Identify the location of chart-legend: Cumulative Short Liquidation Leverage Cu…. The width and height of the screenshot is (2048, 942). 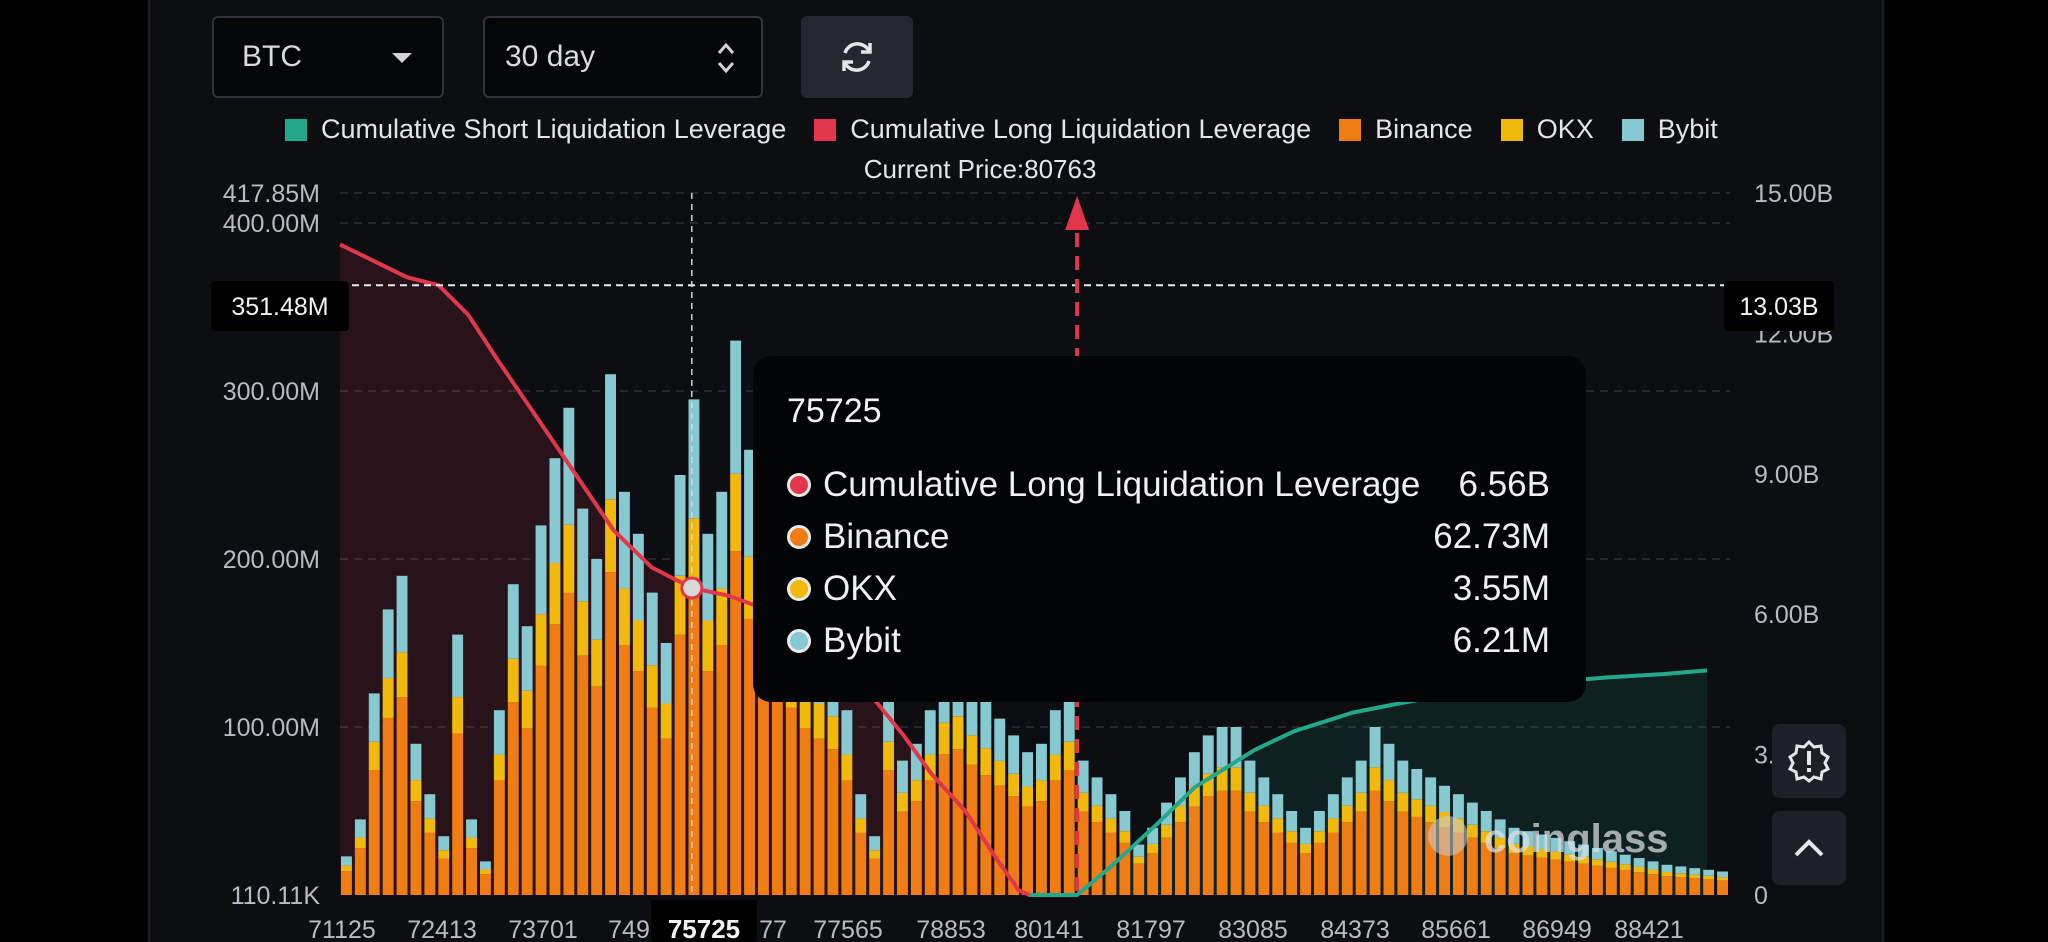
(1015, 129).